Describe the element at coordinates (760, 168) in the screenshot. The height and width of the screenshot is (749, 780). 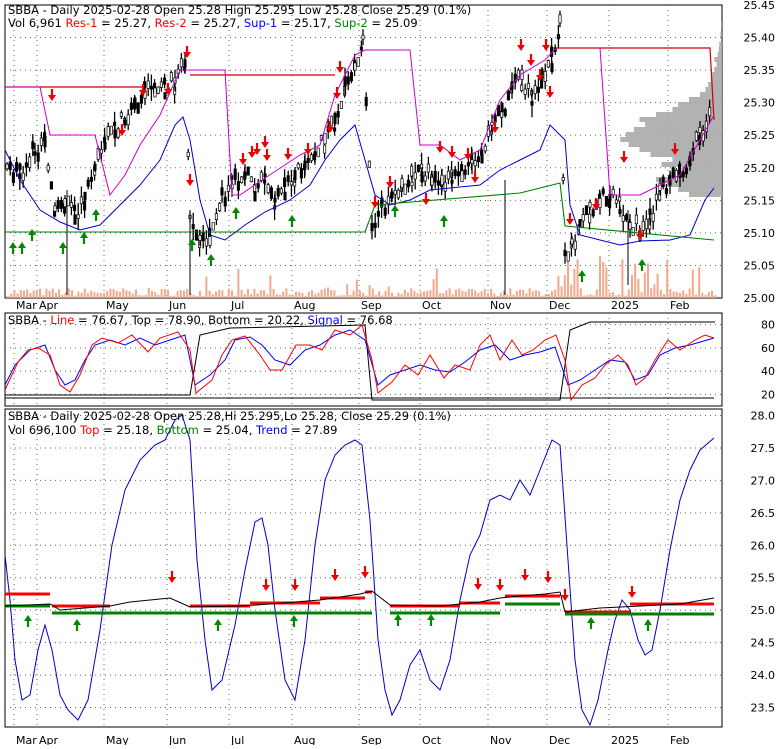
I see `price-panel-ytick-label: 25.20` at that location.